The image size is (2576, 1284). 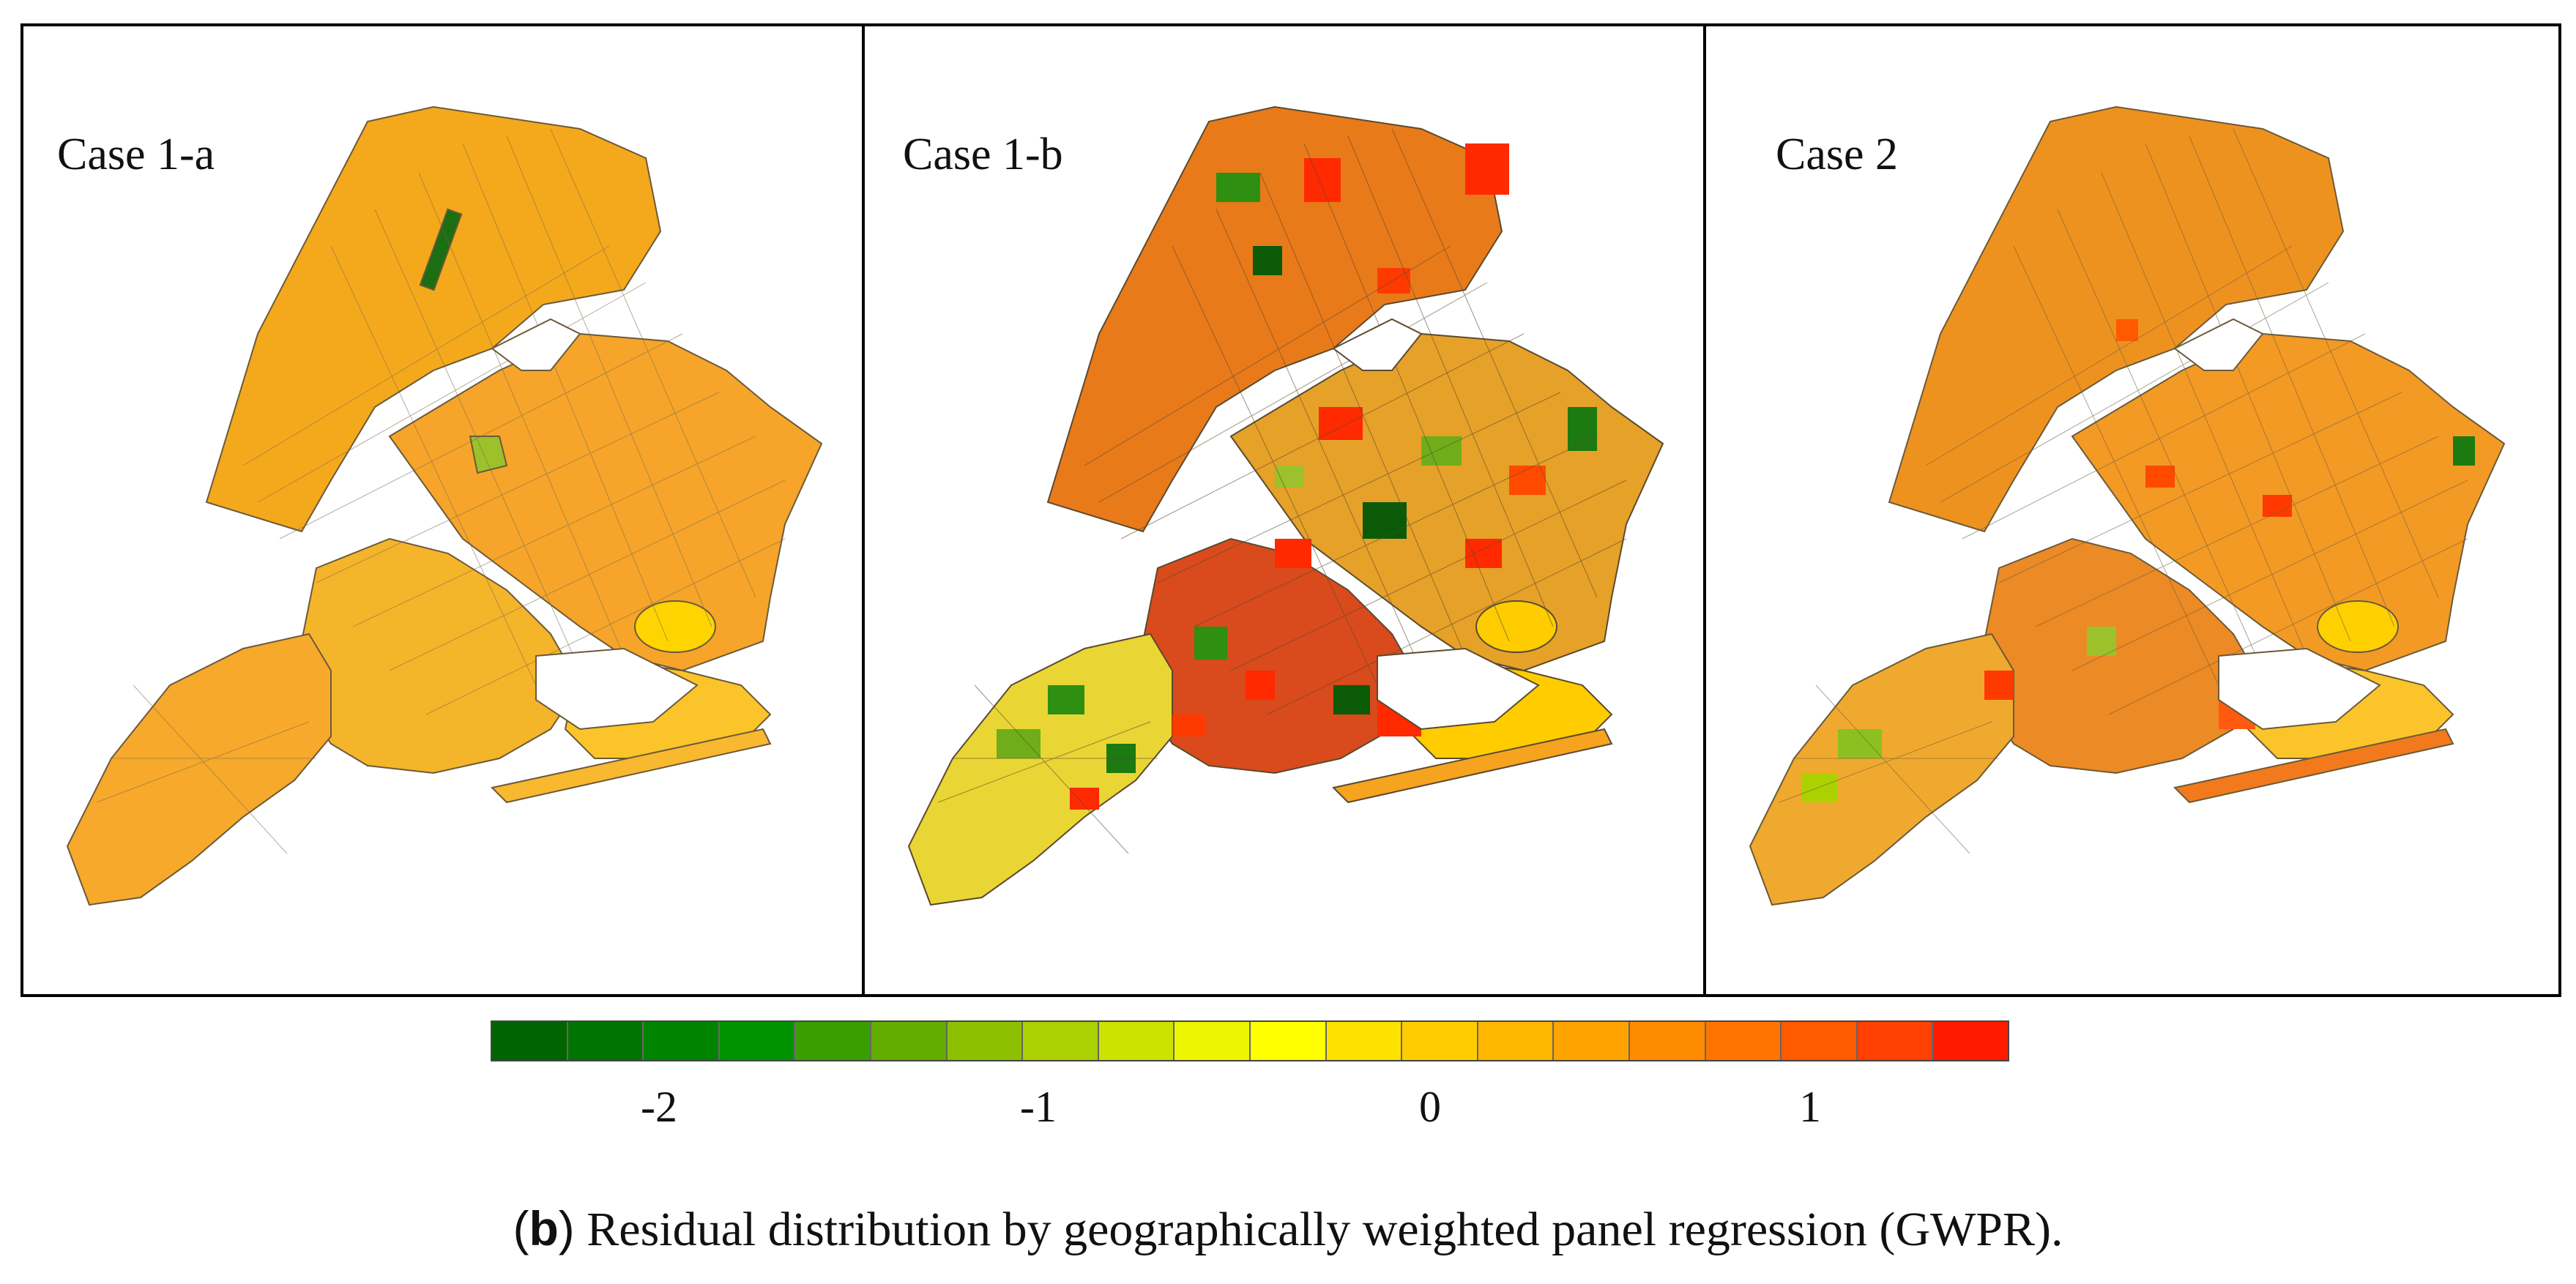 What do you see at coordinates (1810, 1107) in the screenshot?
I see `legend-tick-1: 1` at bounding box center [1810, 1107].